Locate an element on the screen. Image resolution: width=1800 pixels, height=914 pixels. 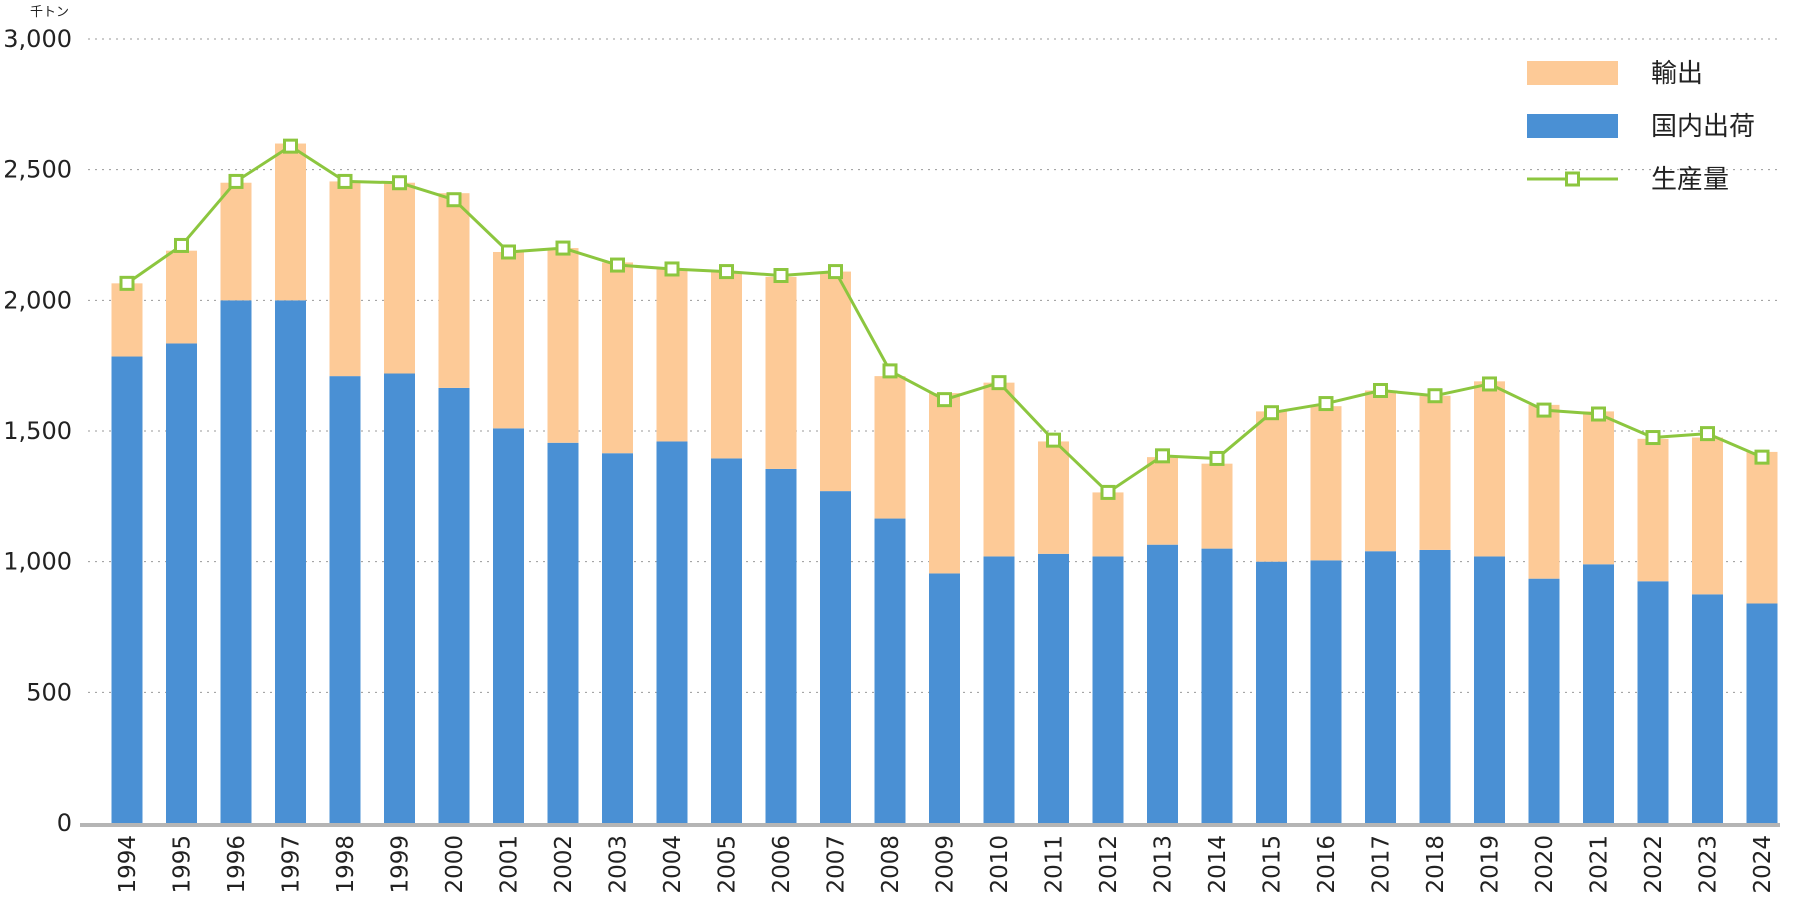
production-point-2012 is located at coordinates (1108, 492).